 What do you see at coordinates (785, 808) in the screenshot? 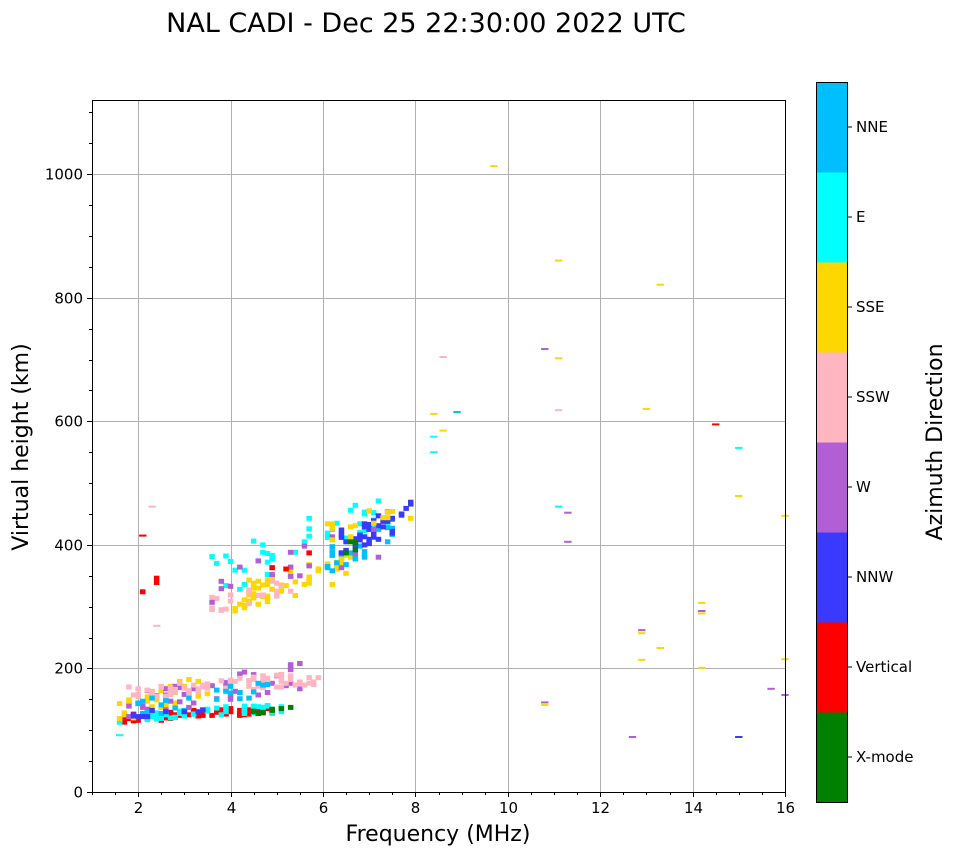
I see `x-tick-label: 16` at bounding box center [785, 808].